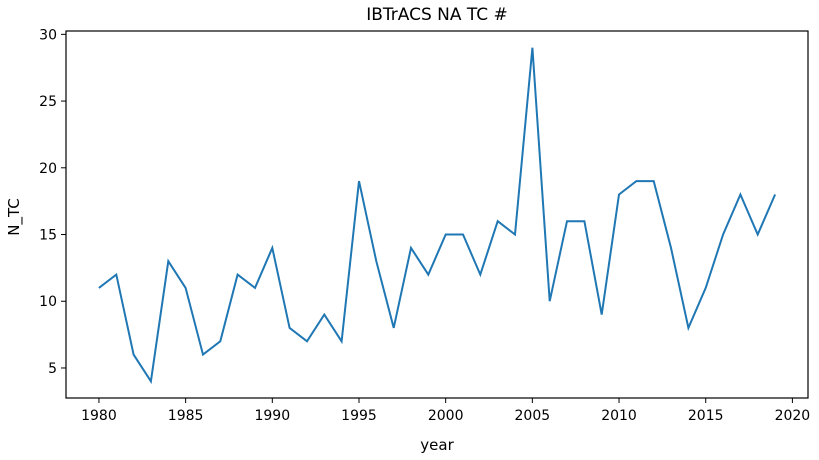 This screenshot has height=460, width=819. I want to click on x-tick-label: 1995, so click(359, 416).